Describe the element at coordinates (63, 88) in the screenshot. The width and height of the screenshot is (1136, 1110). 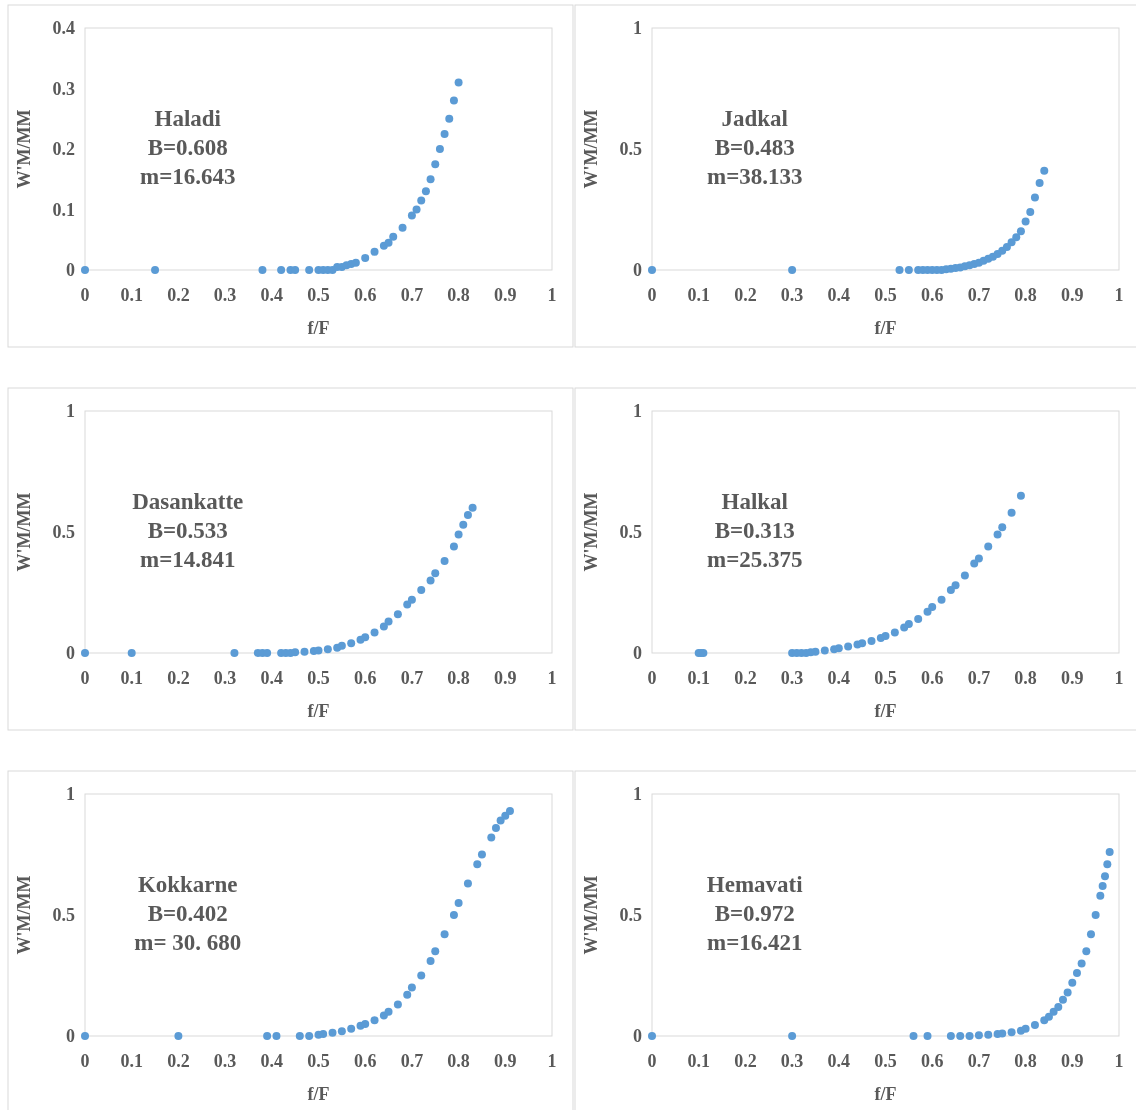
I see `y-tick-label: 0.3` at that location.